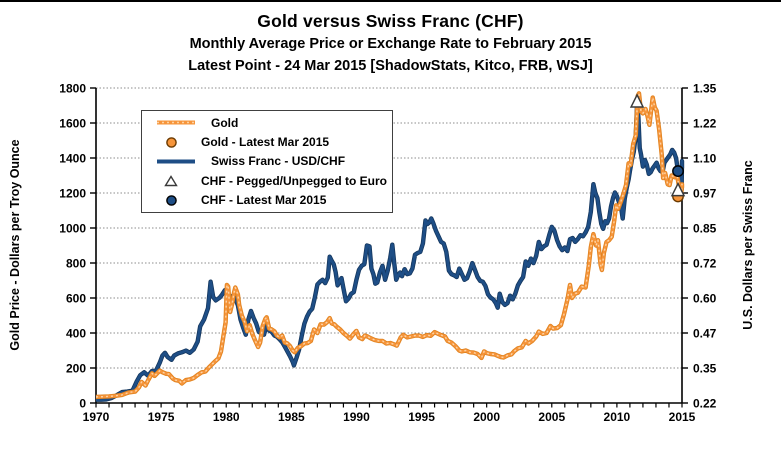  I want to click on left-axis-tick-label: 1400, so click(72, 158).